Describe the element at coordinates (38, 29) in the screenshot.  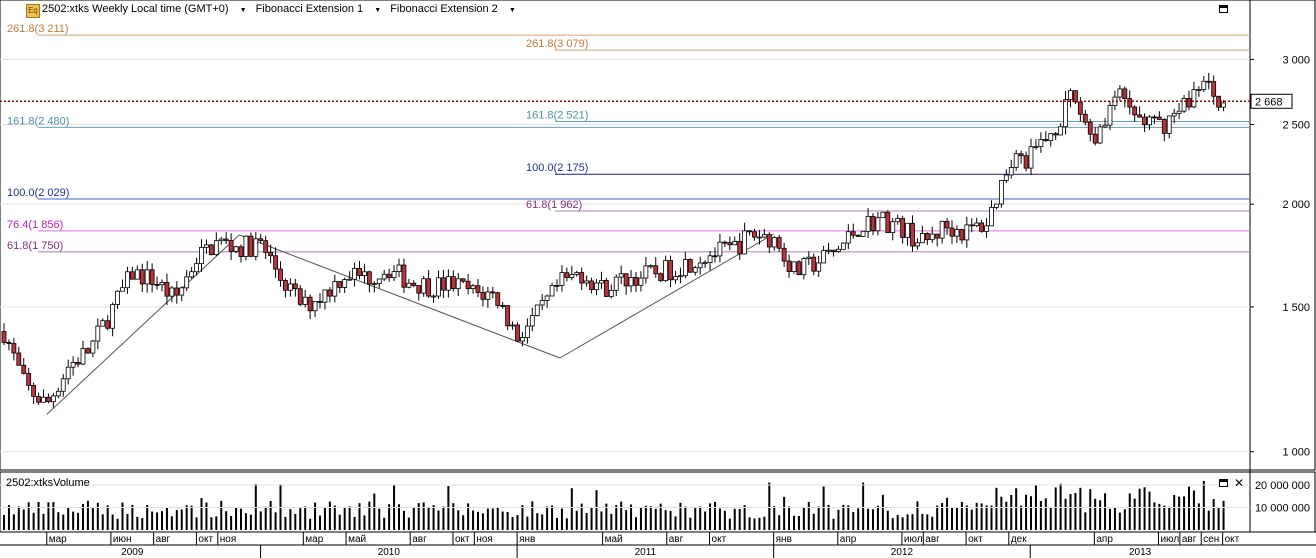
I see `fib-ext1-label: 261.8(3 211)` at that location.